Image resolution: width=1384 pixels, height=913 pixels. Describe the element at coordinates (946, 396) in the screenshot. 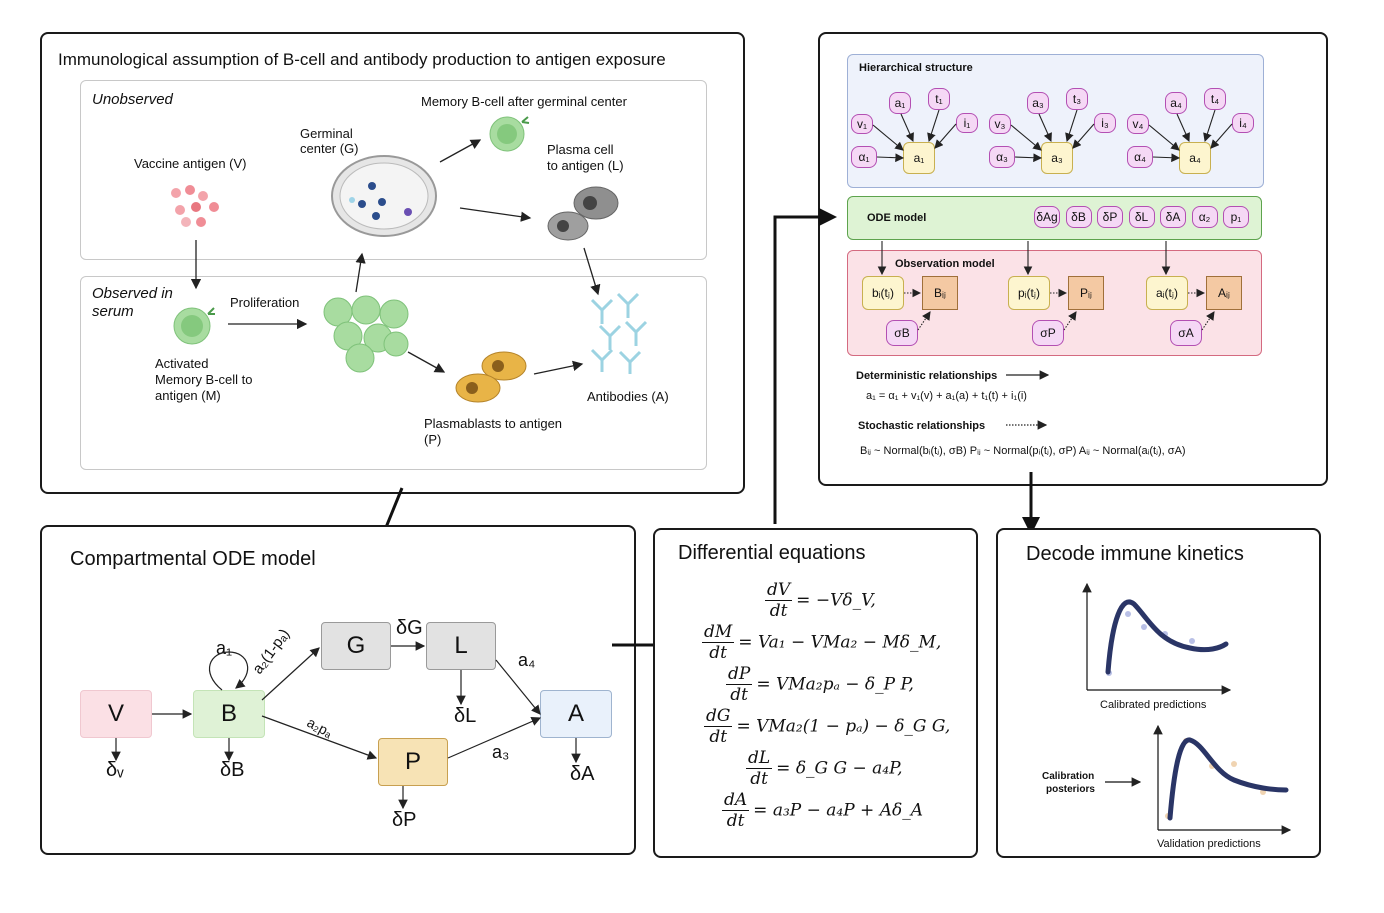

I see `det-equation: a₁ = α₁ + v₁(v) + a₁(a) + t₁(t) + i₁(i)` at that location.